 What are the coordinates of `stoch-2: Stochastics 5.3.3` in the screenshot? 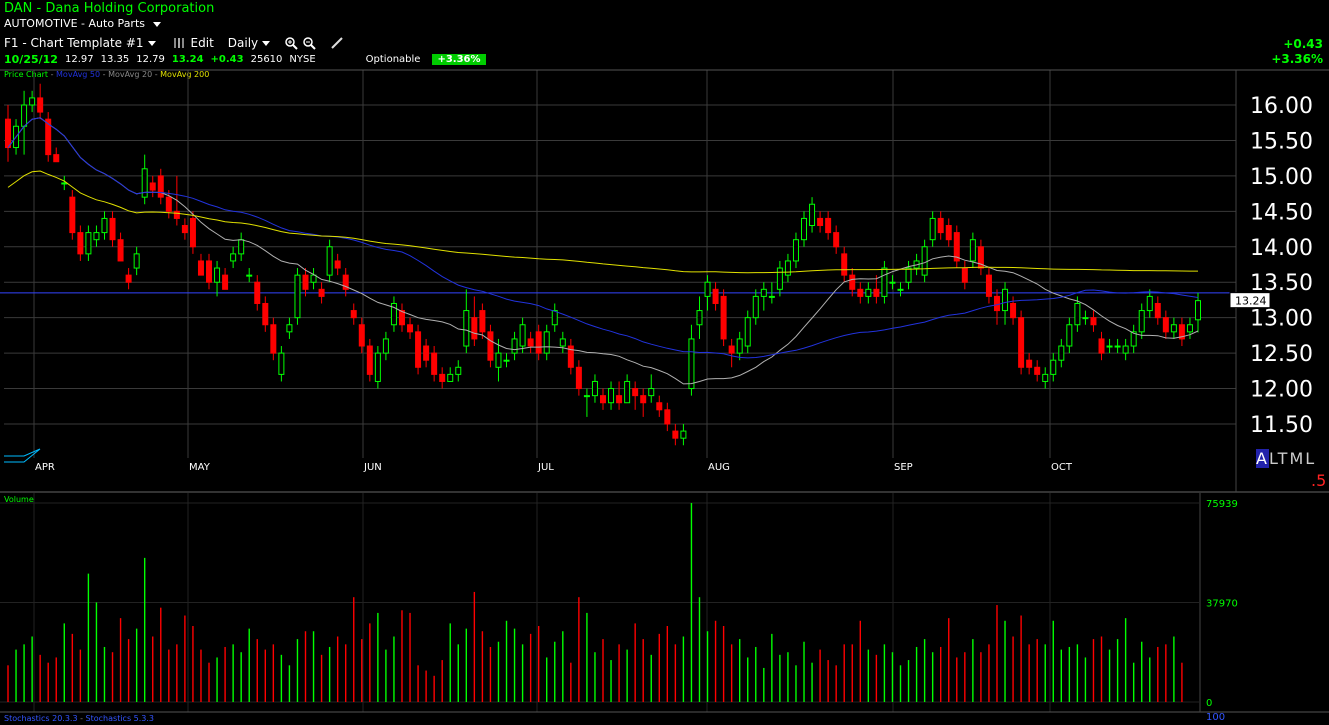 It's located at (120, 718).